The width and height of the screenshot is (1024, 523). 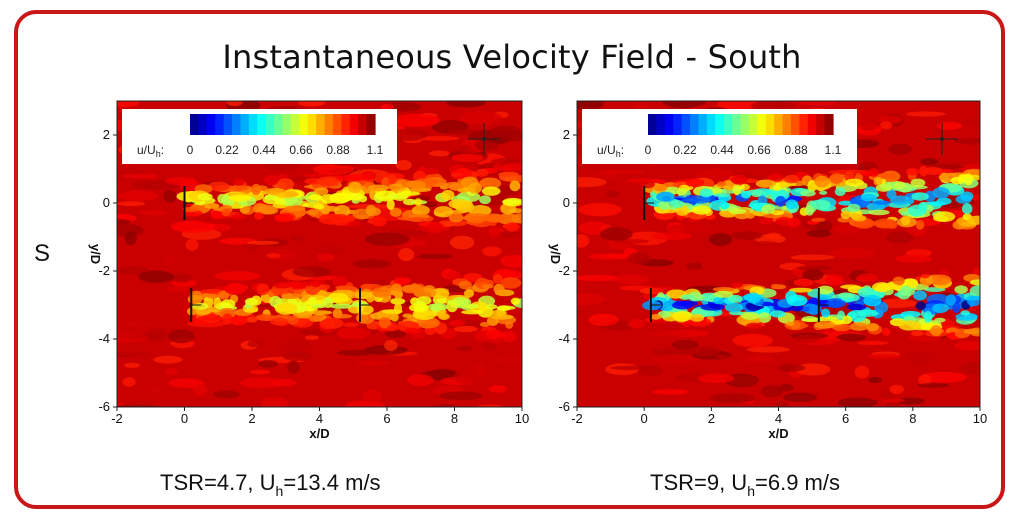 I want to click on caption-left-sub: h, so click(x=279, y=491).